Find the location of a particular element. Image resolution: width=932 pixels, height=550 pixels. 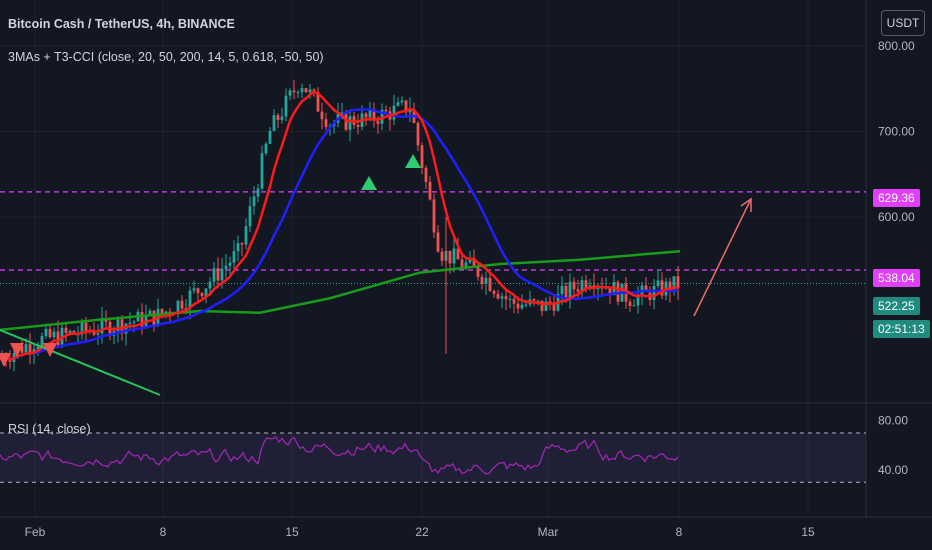

currency-button: USDT is located at coordinates (903, 23).